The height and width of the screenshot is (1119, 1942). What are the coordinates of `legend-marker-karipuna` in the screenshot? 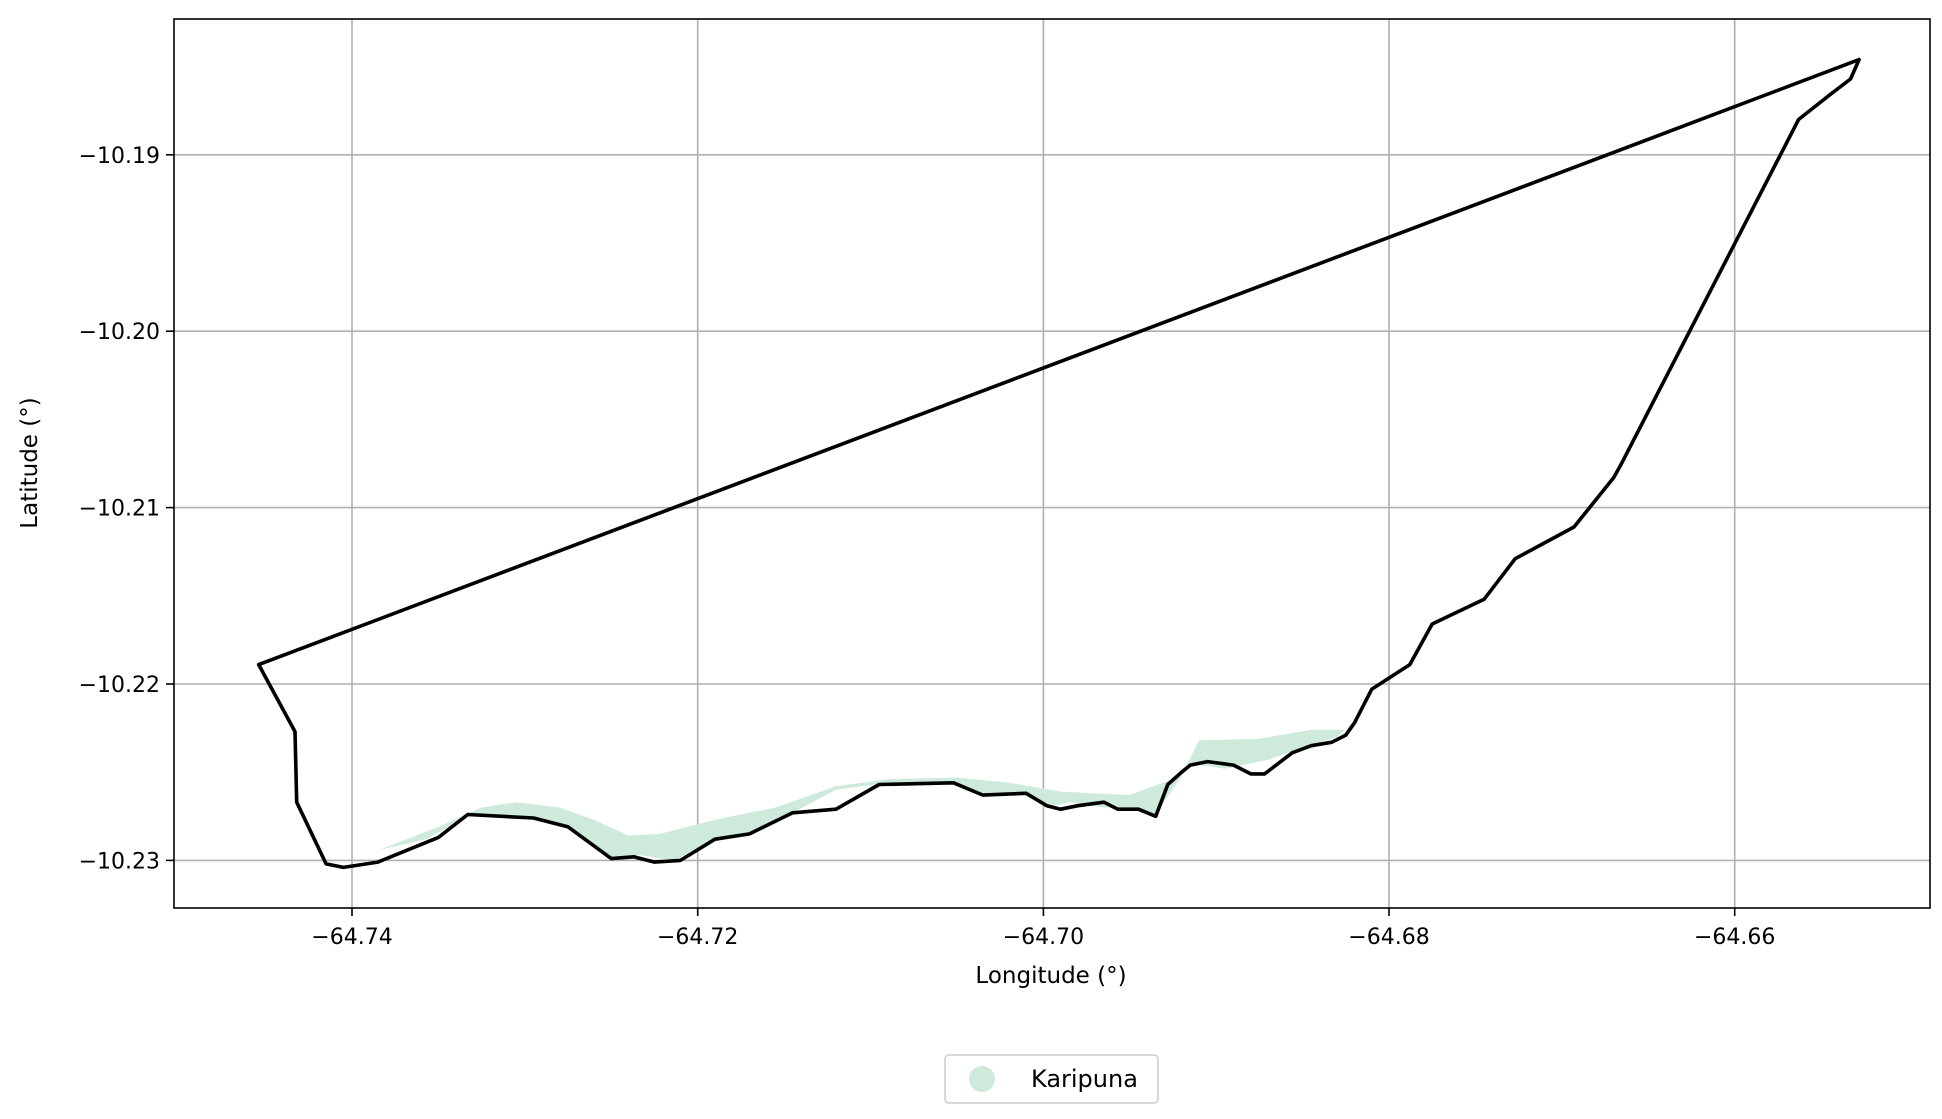 It's located at (982, 1079).